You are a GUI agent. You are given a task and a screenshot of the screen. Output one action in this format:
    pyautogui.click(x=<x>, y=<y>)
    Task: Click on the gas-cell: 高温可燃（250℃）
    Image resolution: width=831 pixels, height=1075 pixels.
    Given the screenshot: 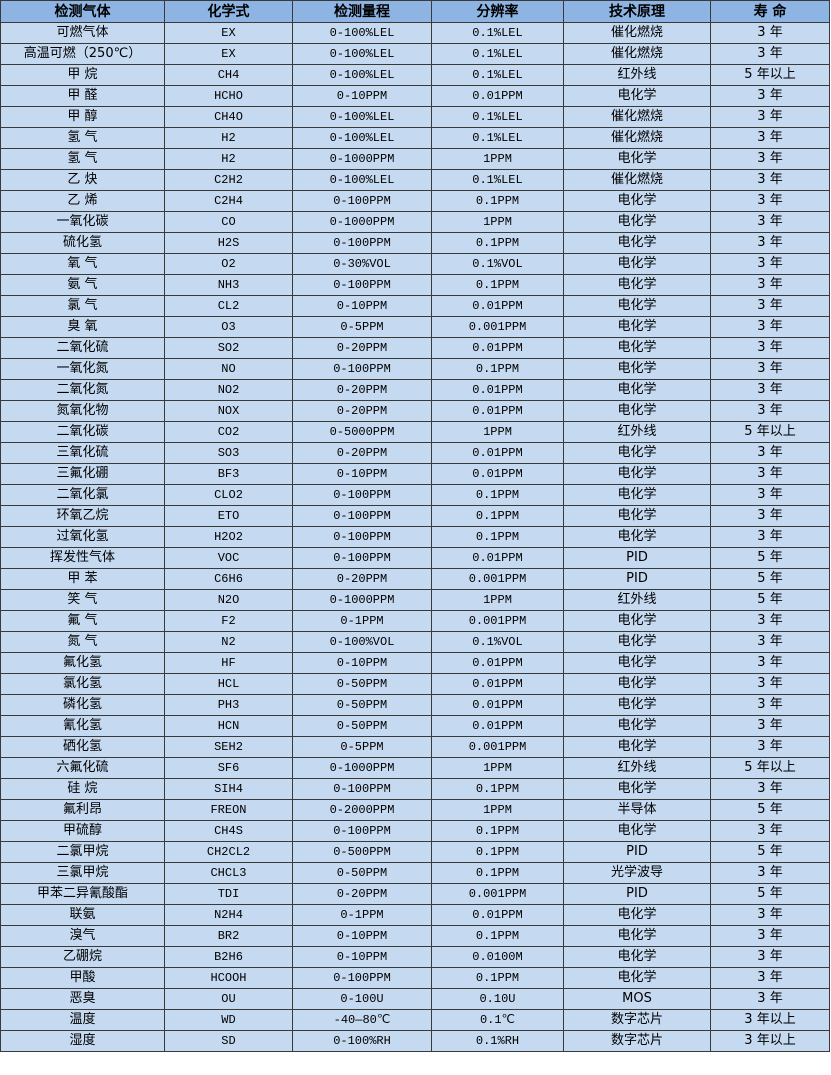 What is the action you would take?
    pyautogui.click(x=82, y=54)
    